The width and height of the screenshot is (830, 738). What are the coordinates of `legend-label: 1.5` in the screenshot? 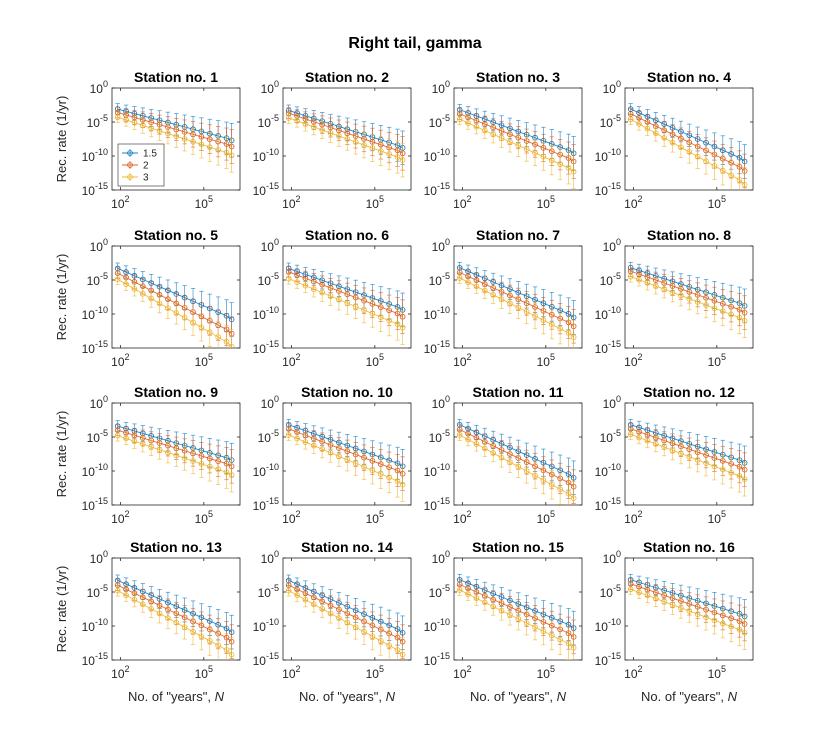 It's located at (150, 154).